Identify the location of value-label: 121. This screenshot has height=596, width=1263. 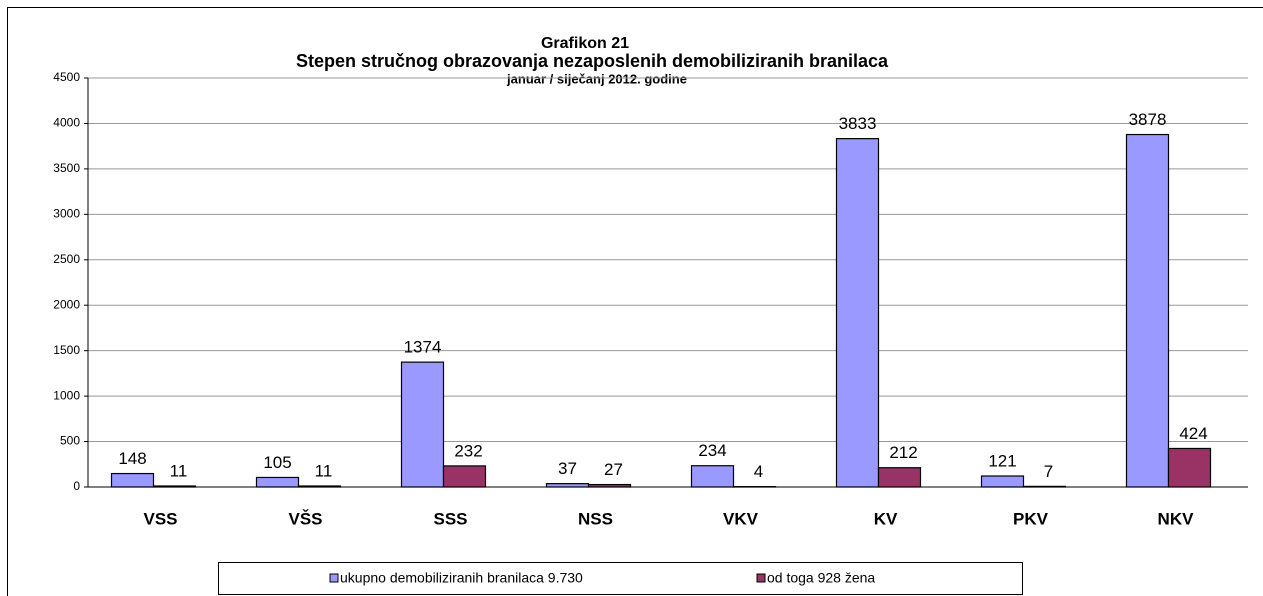
(1002, 460).